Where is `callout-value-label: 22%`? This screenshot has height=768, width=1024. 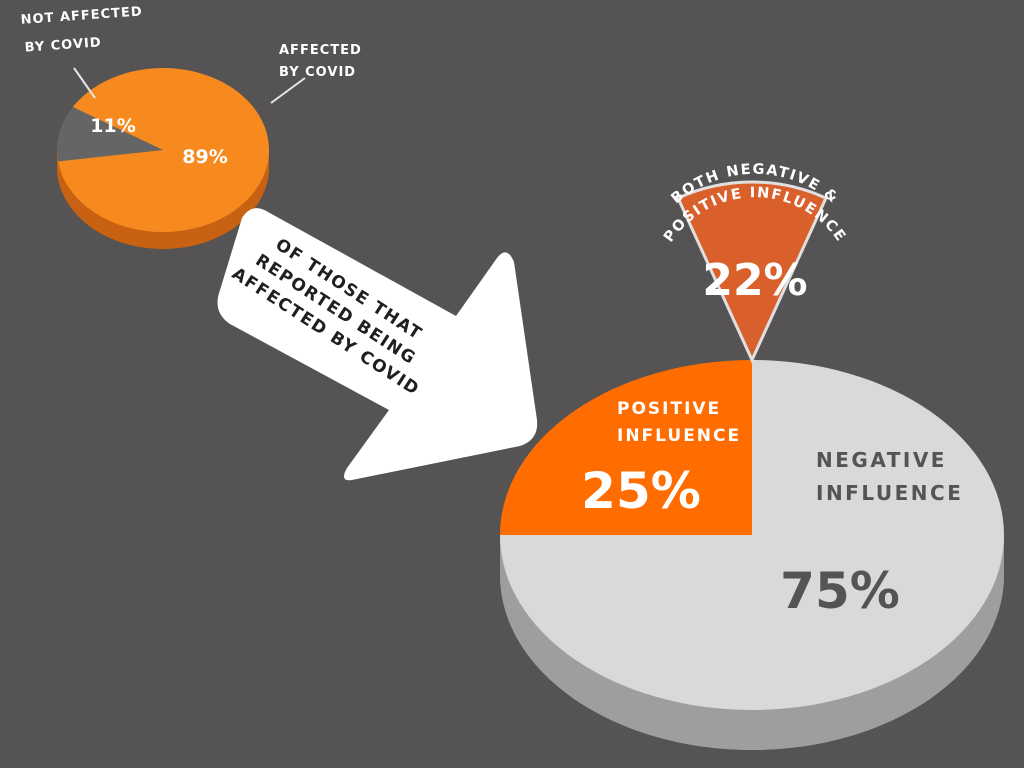 callout-value-label: 22% is located at coordinates (754, 280).